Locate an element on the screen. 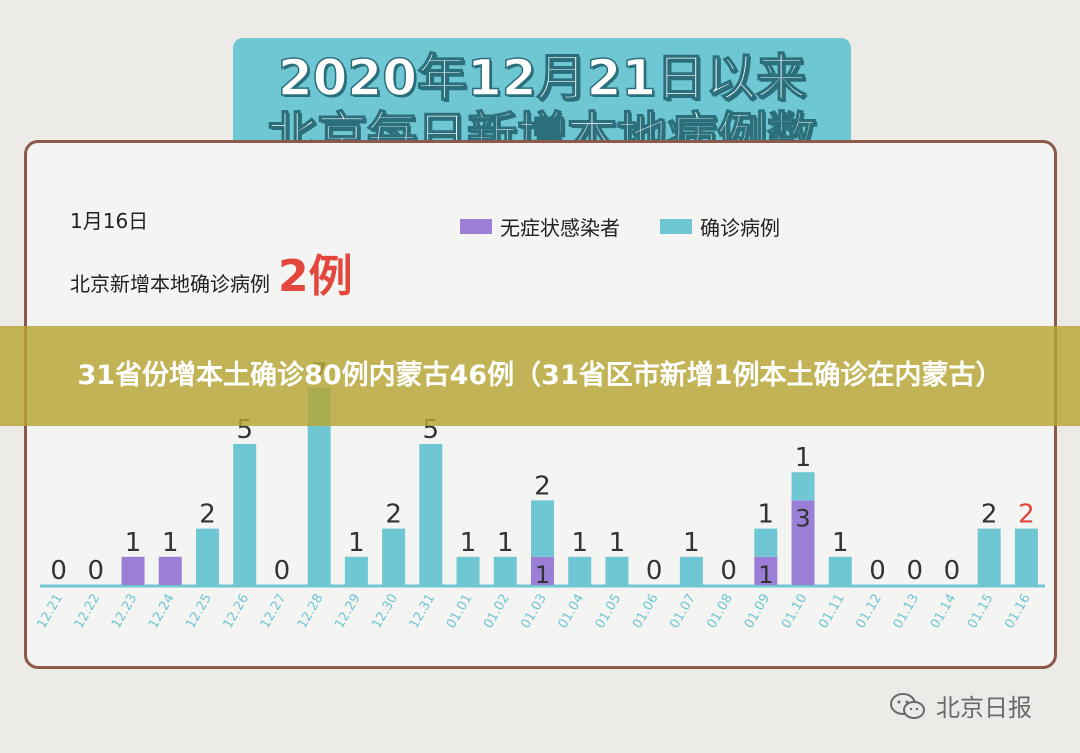  x-tick-label: 12.26 is located at coordinates (237, 612).